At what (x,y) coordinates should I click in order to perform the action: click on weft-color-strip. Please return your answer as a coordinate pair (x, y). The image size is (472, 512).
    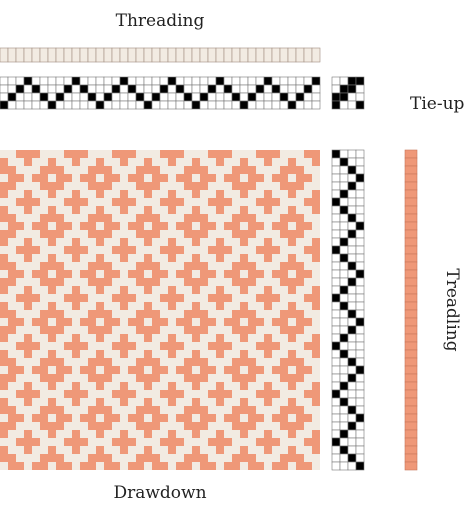
    Looking at the image, I should click on (411, 310).